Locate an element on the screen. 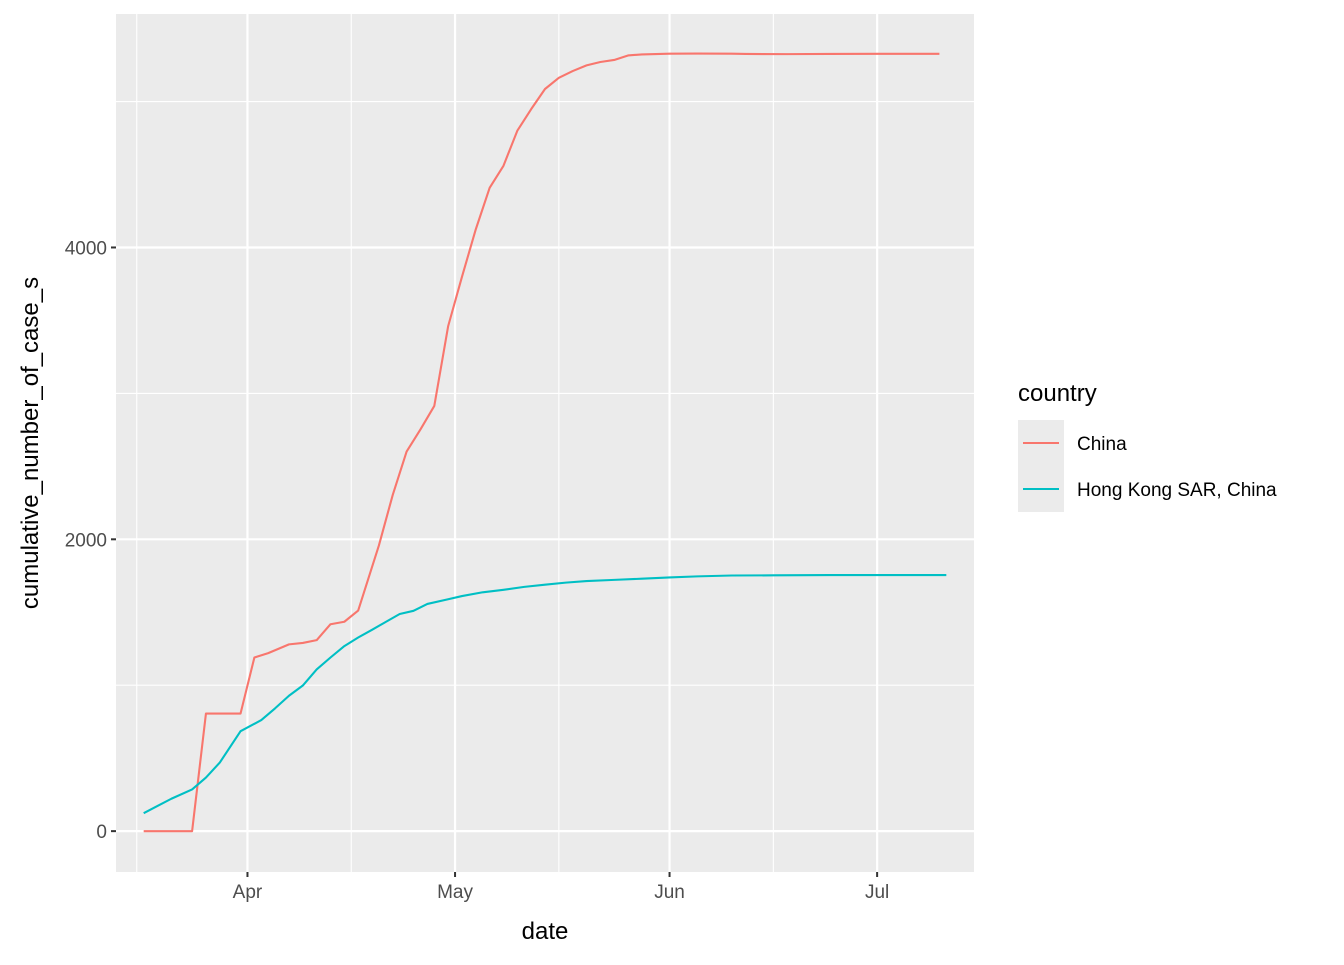  y-tick-label: 2000 is located at coordinates (86, 540).